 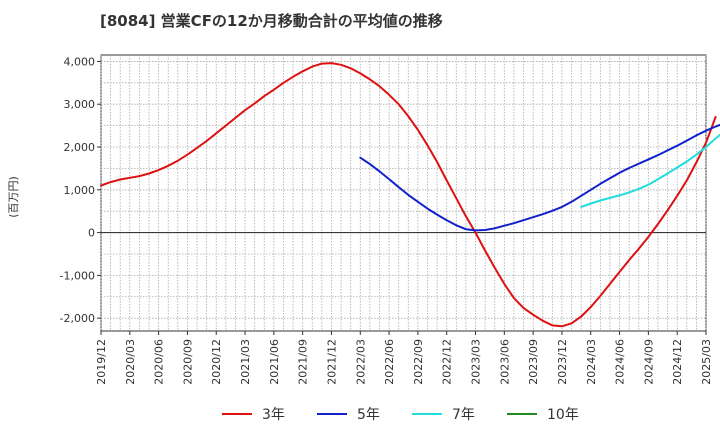 I want to click on x-tick-label: 2024/03, so click(x=591, y=362).